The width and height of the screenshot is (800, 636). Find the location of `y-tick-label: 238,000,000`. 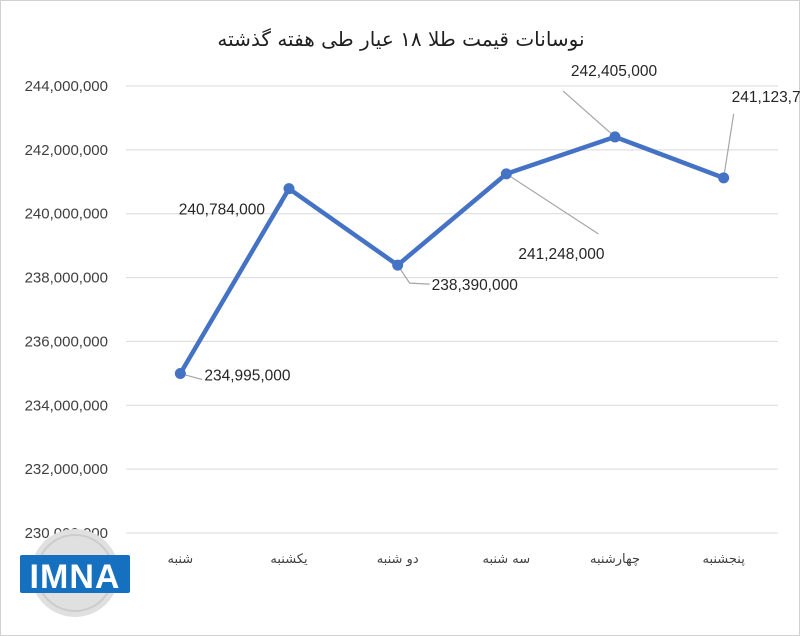

y-tick-label: 238,000,000 is located at coordinates (66, 278).